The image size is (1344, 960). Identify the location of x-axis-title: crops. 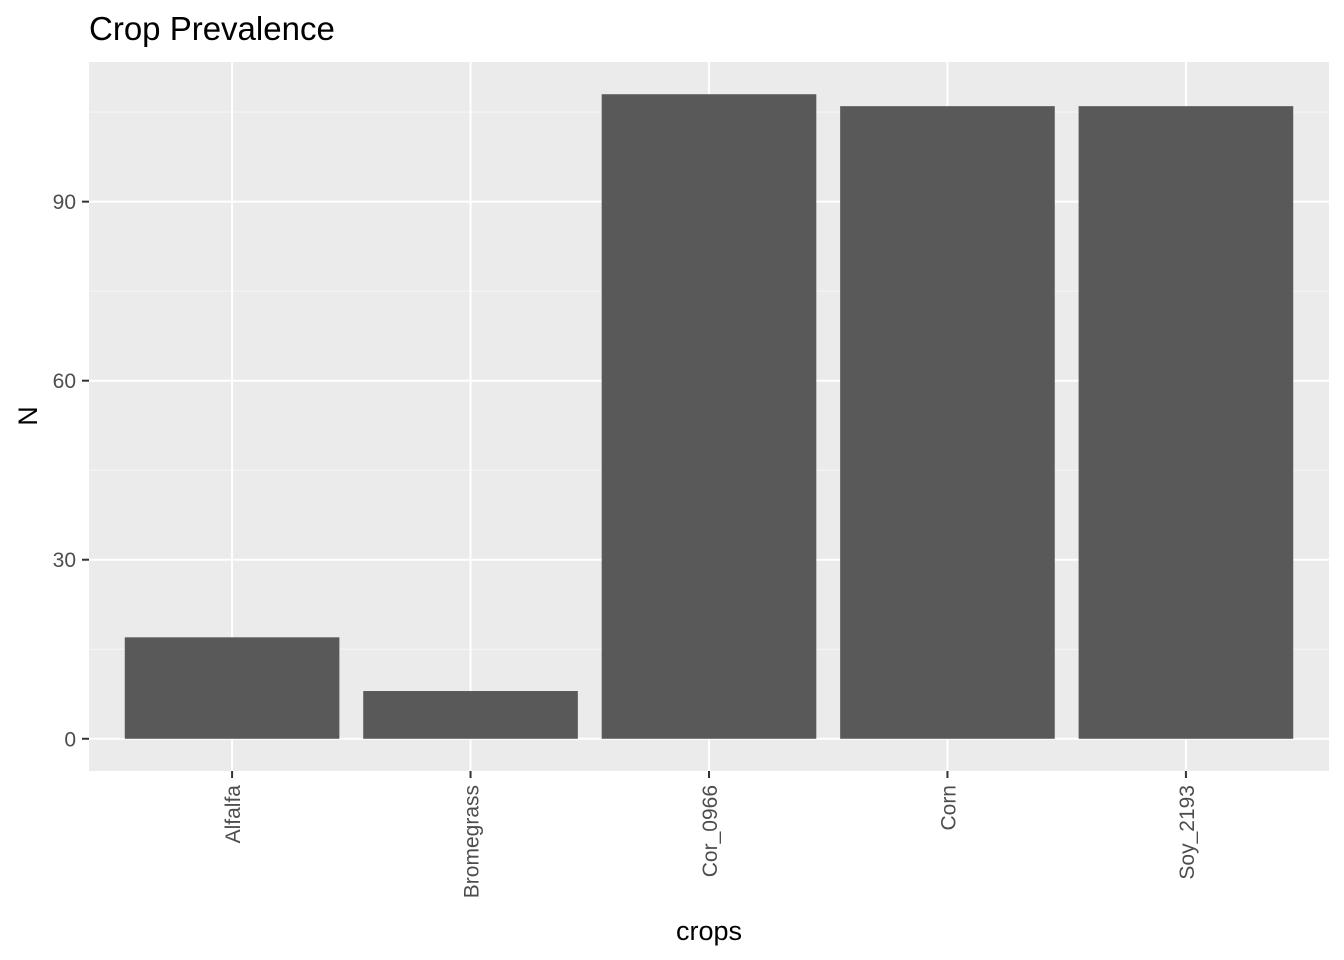
(709, 931).